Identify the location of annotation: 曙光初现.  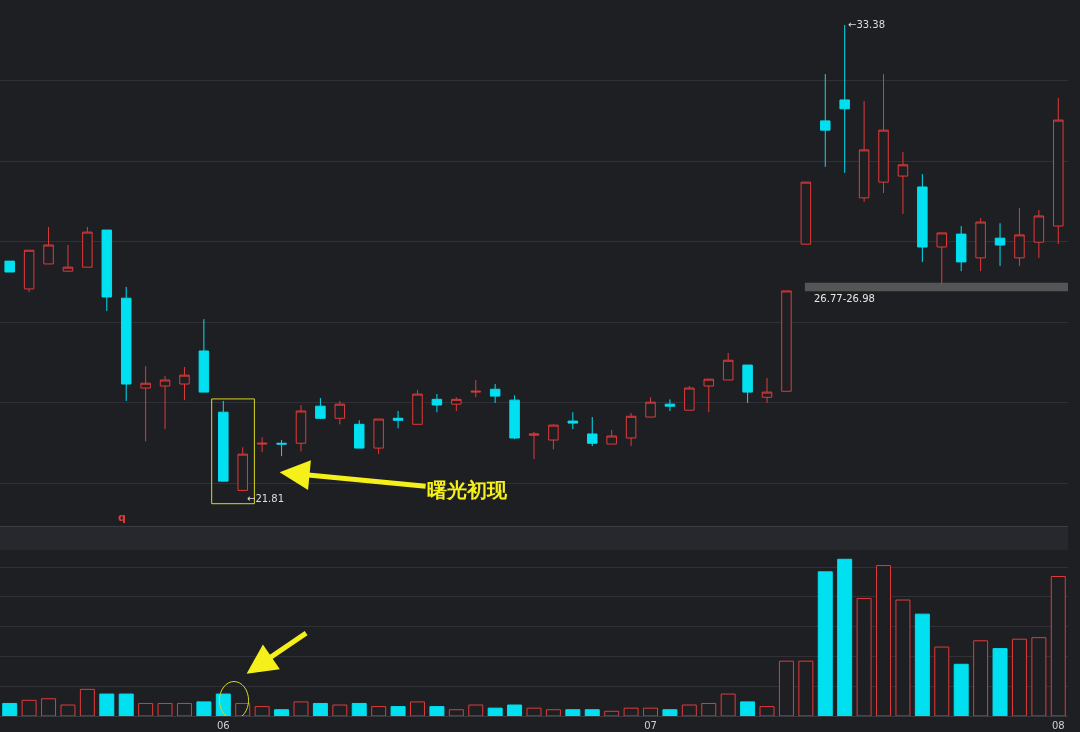
(467, 490).